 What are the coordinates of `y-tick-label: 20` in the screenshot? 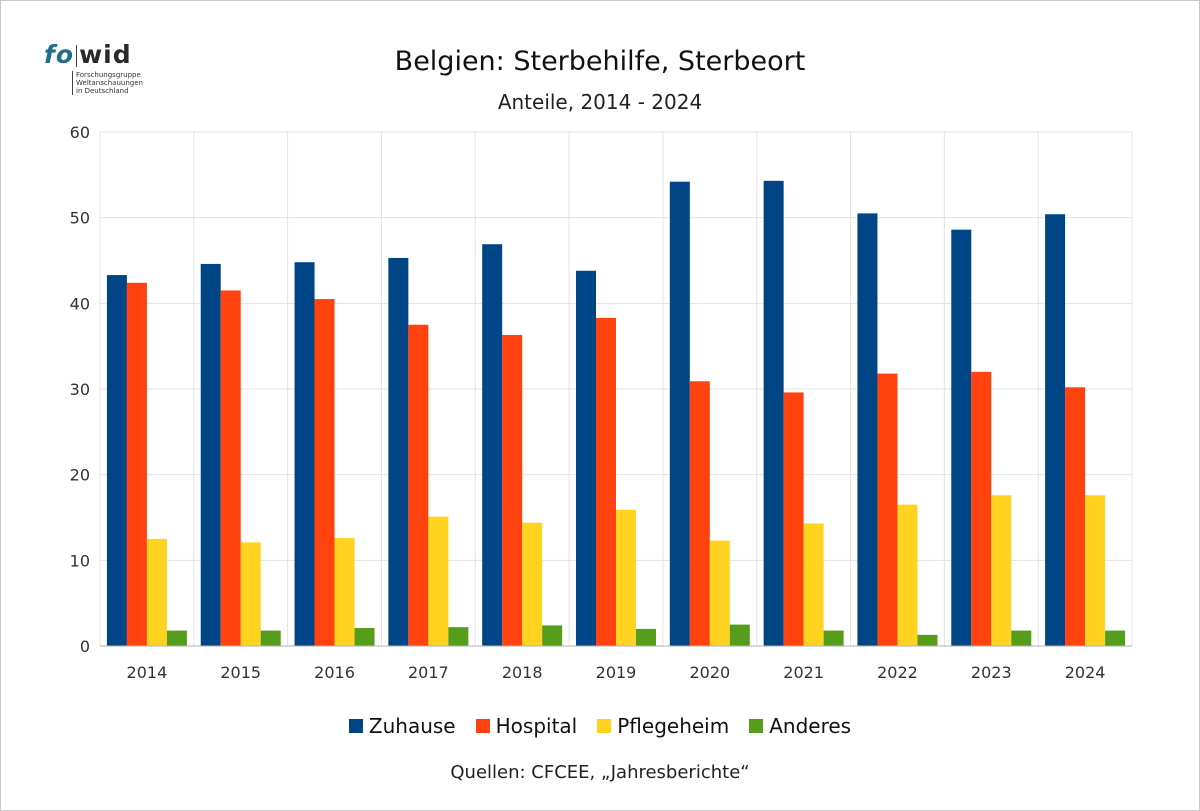 It's located at (80, 475).